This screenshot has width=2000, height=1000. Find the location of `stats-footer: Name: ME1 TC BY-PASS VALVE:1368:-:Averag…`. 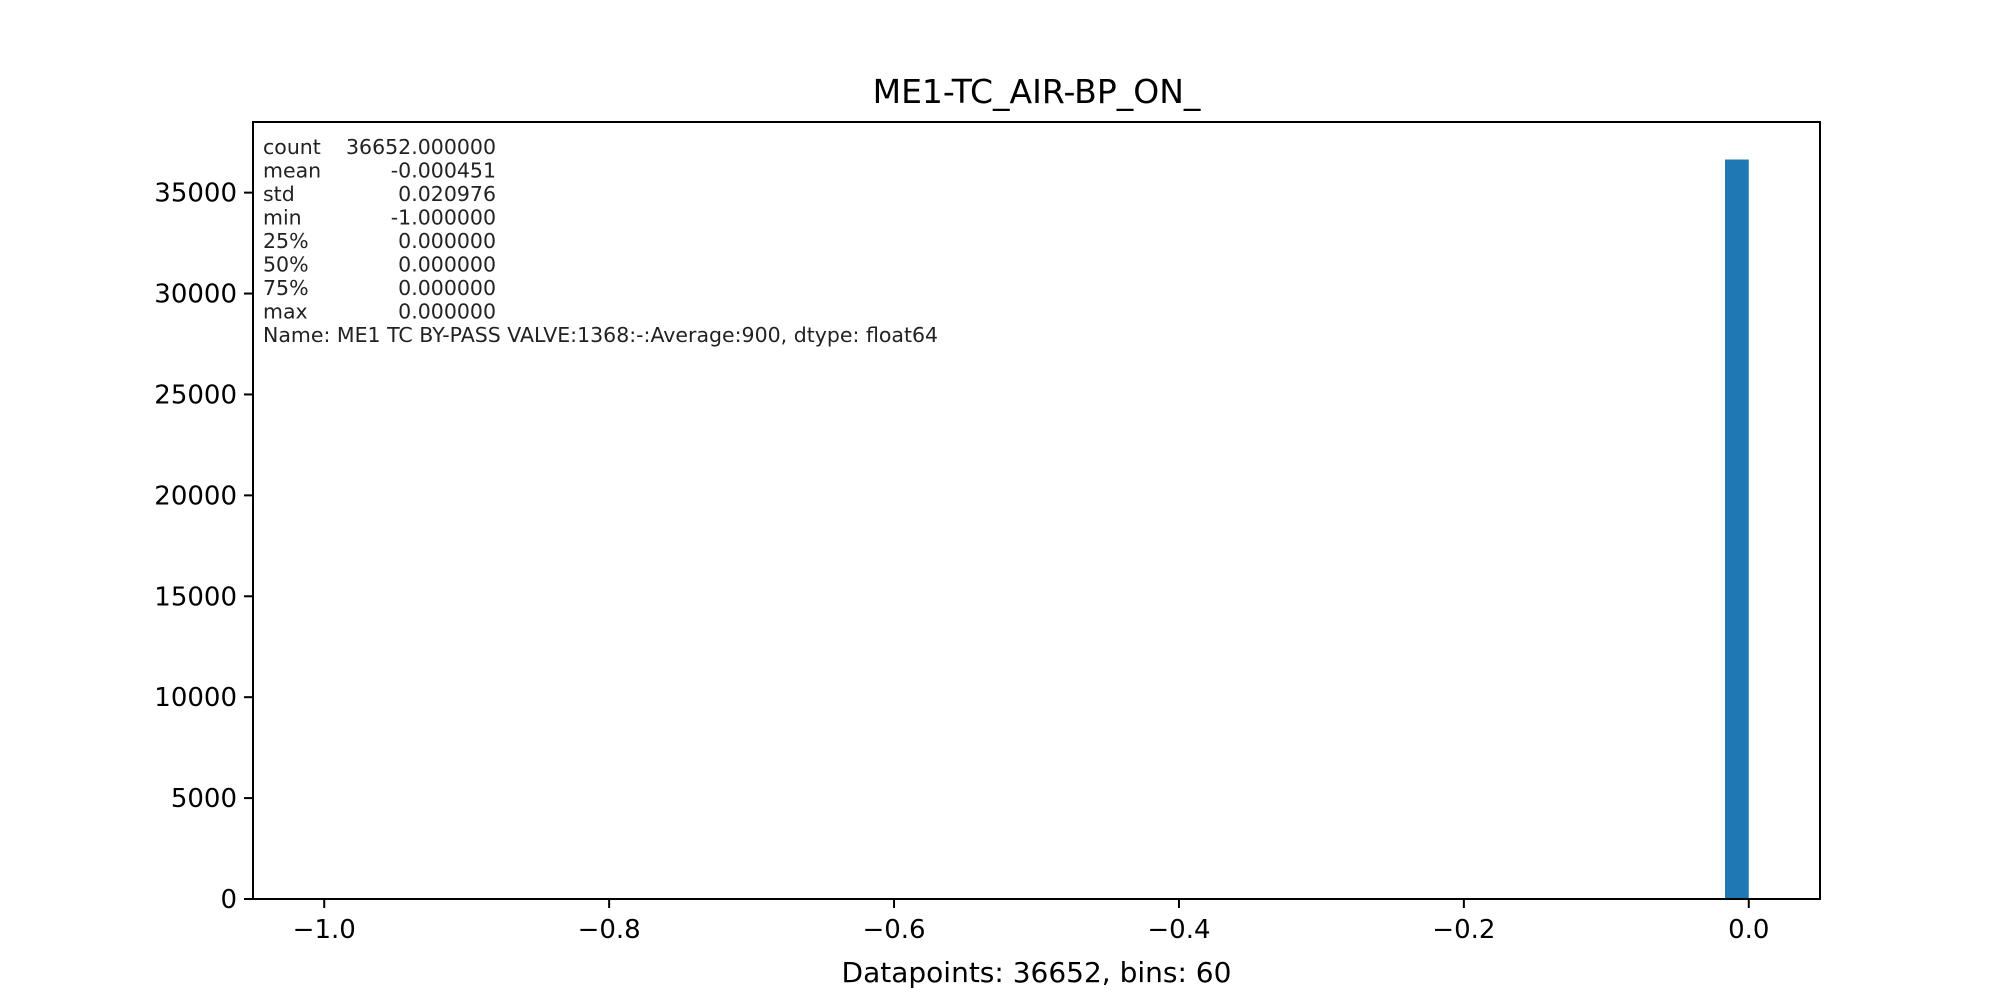

stats-footer: Name: ME1 TC BY-PASS VALVE:1368:-:Averag… is located at coordinates (600, 335).